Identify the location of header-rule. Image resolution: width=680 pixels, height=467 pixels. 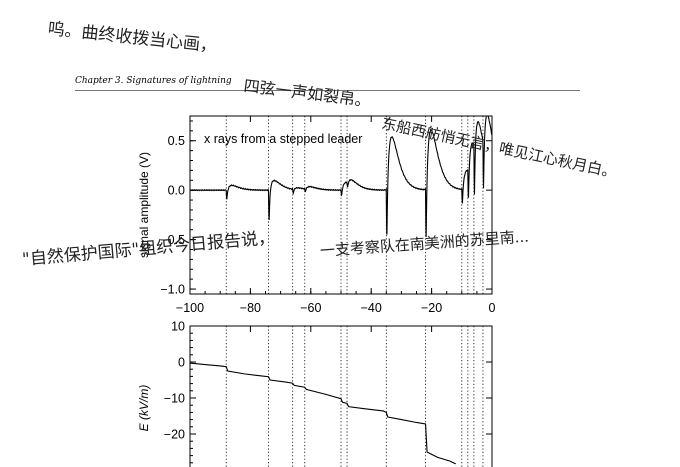
(327, 90).